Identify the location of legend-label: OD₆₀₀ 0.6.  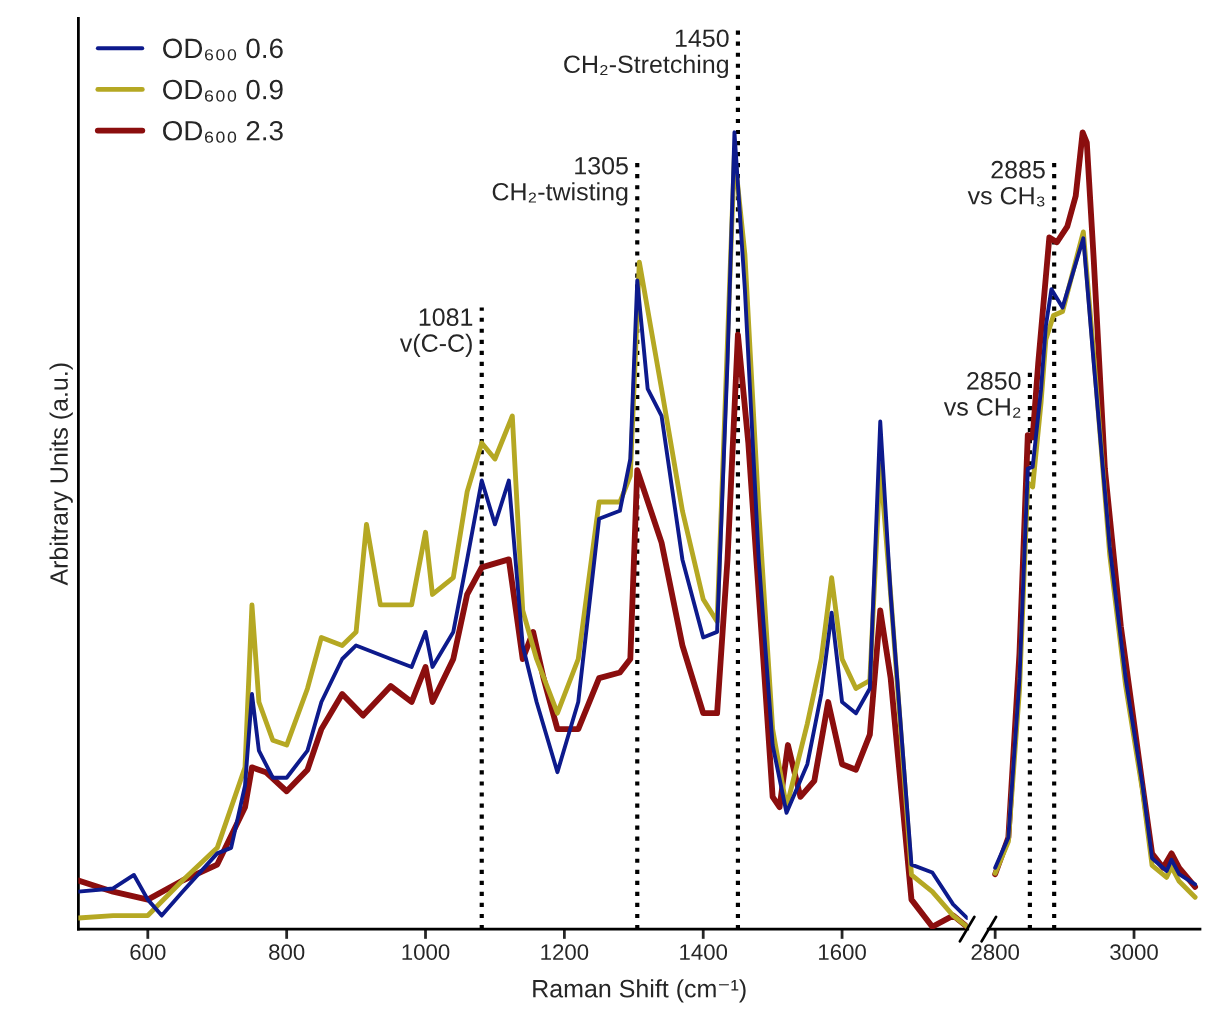
(223, 49).